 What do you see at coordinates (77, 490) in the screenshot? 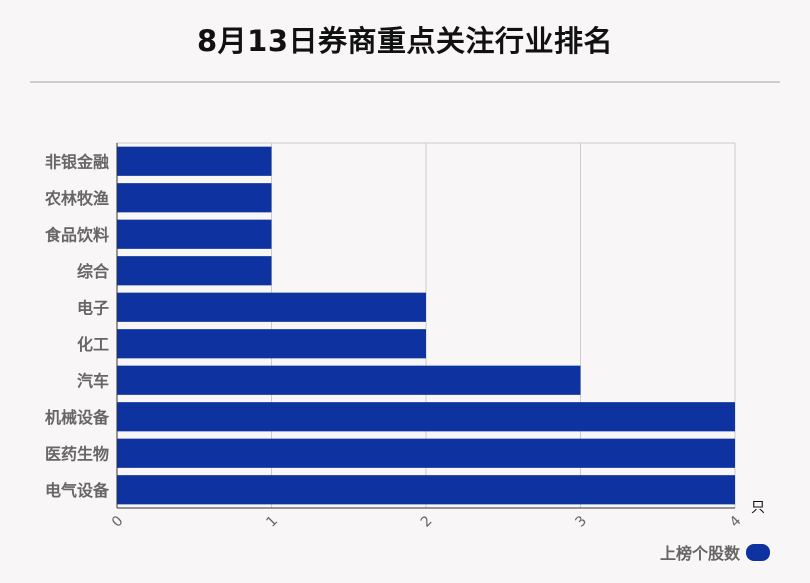
I see `category-label: 电气设备` at bounding box center [77, 490].